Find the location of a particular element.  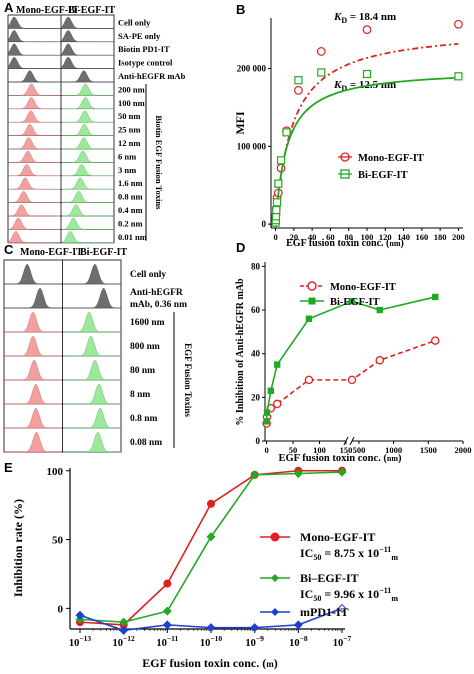

panel-b-ylabel: MFI is located at coordinates (240, 123).